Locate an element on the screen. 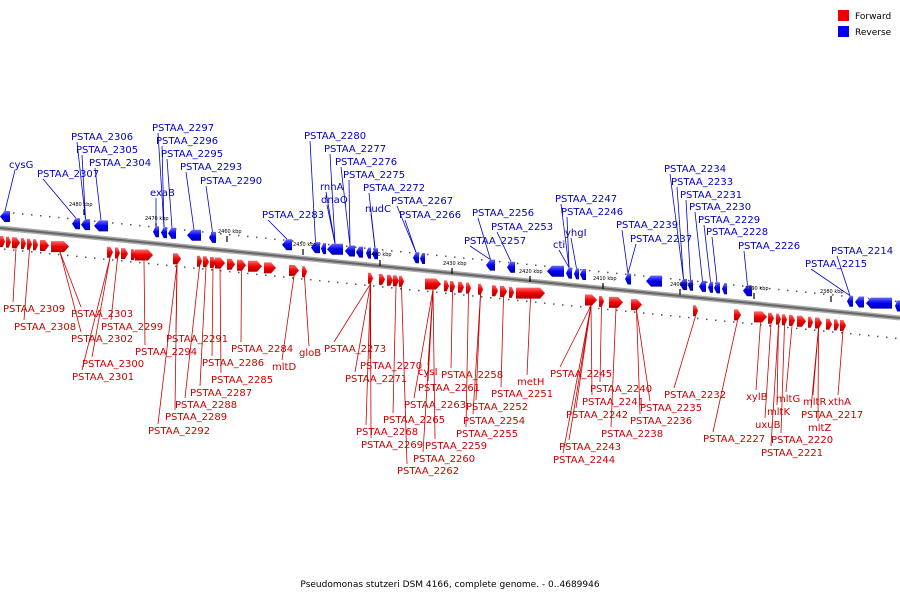  gene-label: mltR is located at coordinates (814, 402).